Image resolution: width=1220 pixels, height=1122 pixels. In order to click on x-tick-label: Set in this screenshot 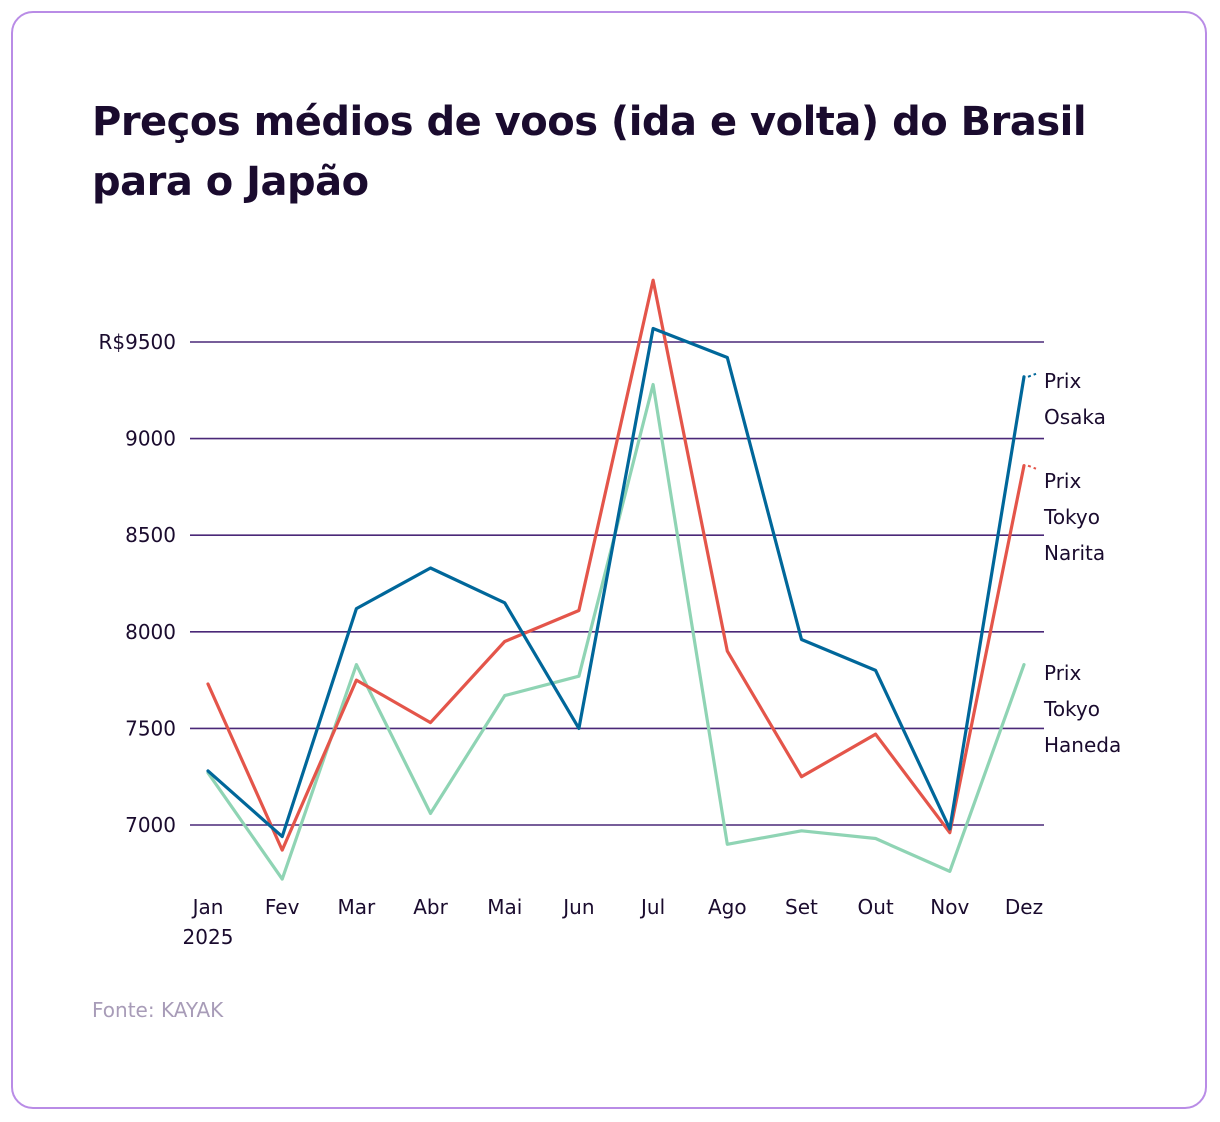, I will do `click(801, 907)`.